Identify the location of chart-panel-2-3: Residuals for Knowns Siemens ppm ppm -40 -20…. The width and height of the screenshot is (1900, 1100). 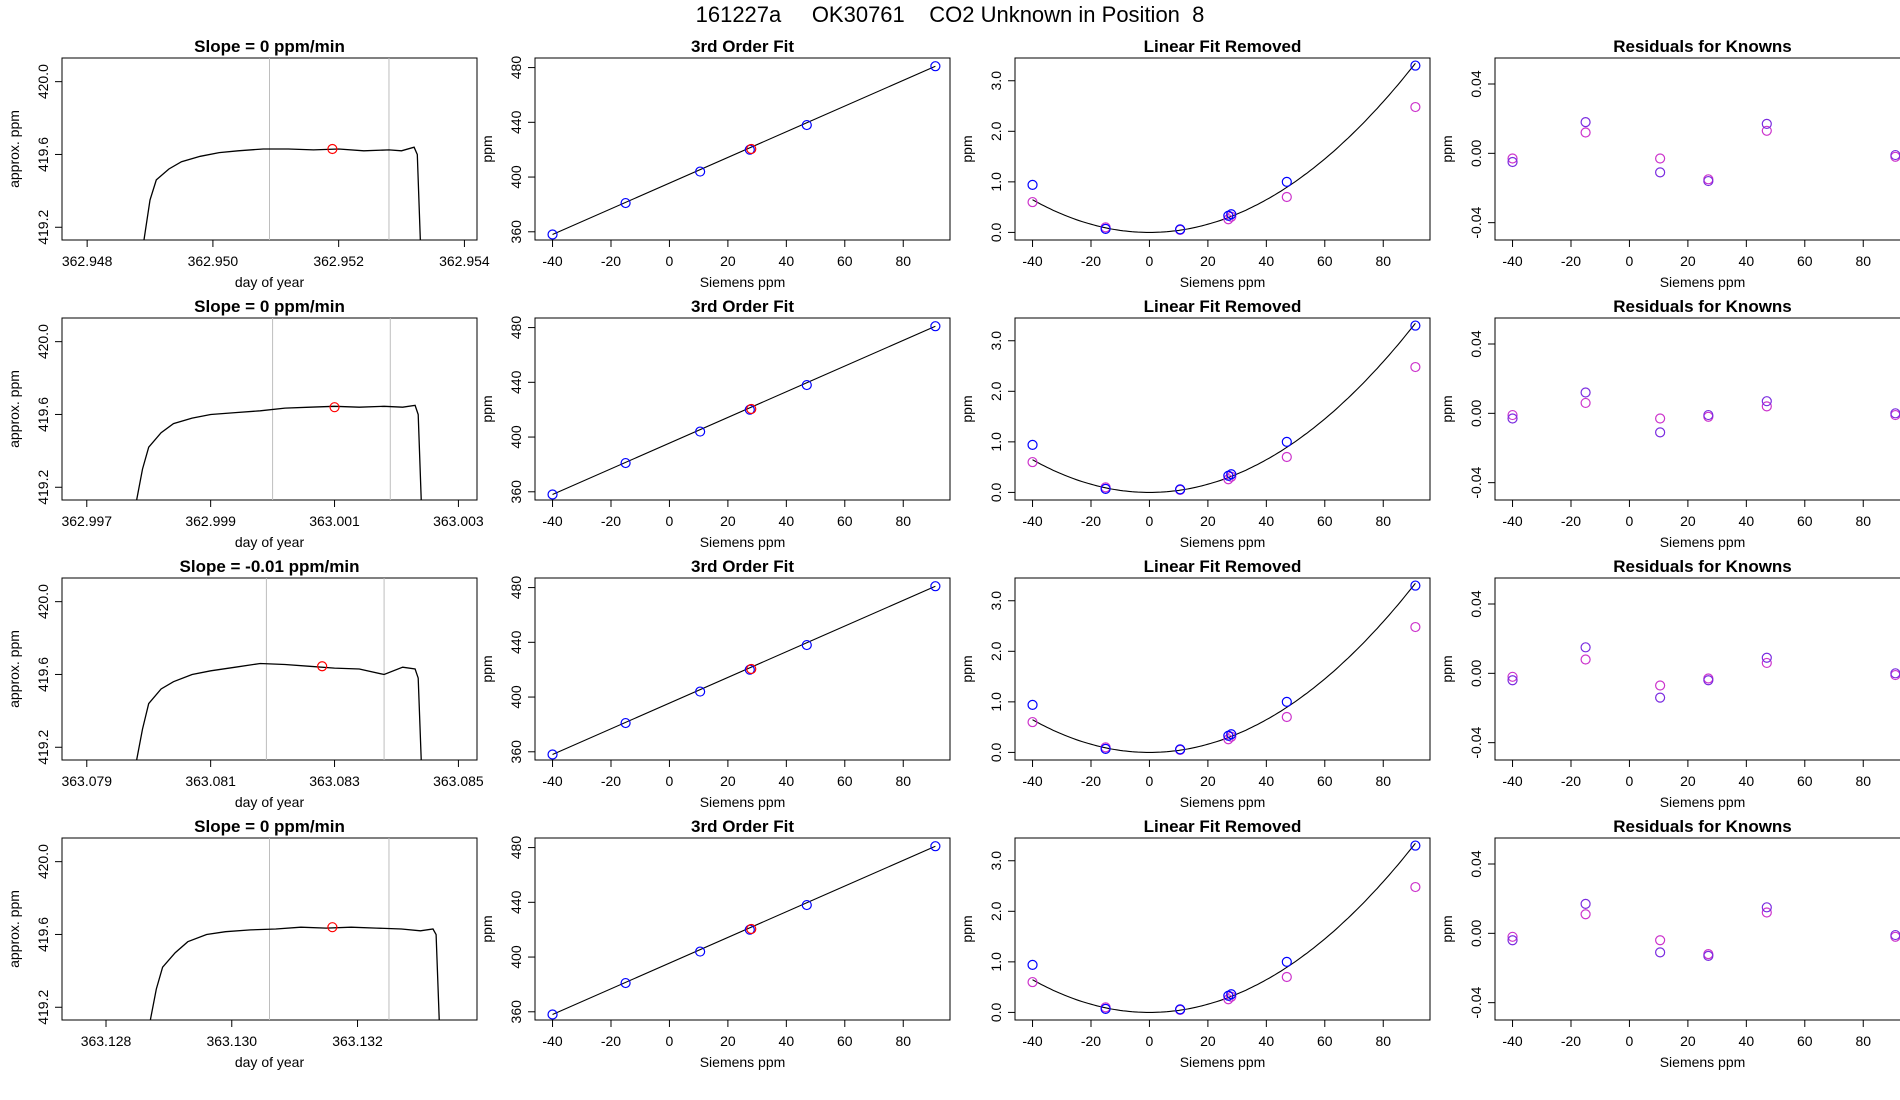
(1669, 683).